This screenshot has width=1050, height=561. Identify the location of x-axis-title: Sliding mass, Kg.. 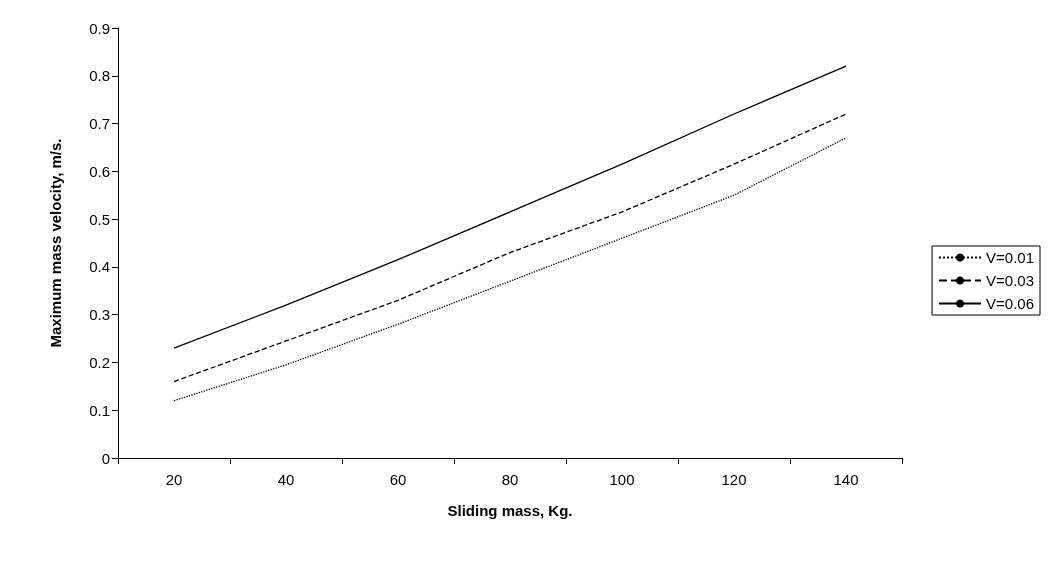
(510, 510).